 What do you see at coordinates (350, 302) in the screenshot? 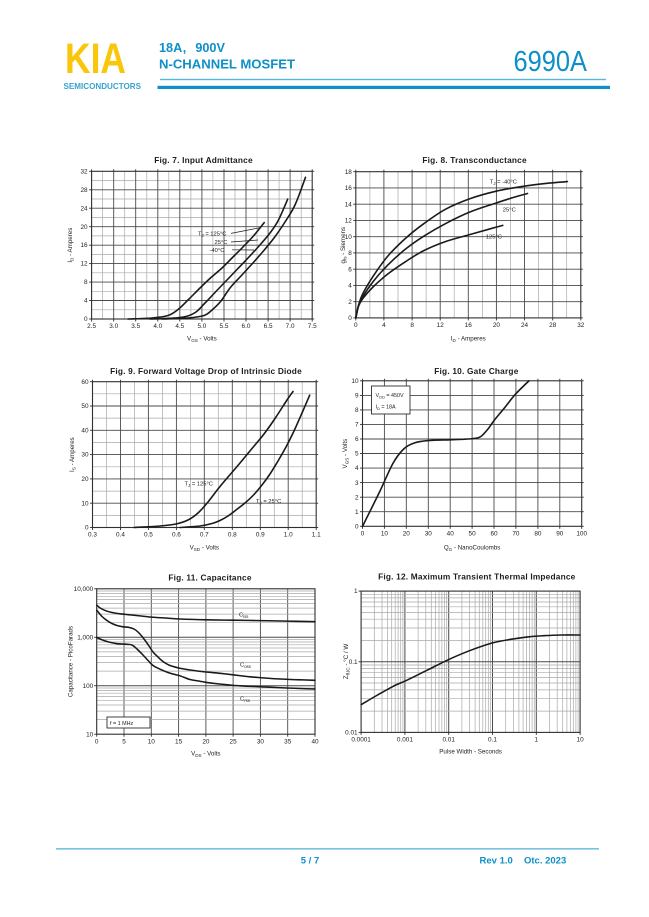
I see `svg-text: 2` at bounding box center [350, 302].